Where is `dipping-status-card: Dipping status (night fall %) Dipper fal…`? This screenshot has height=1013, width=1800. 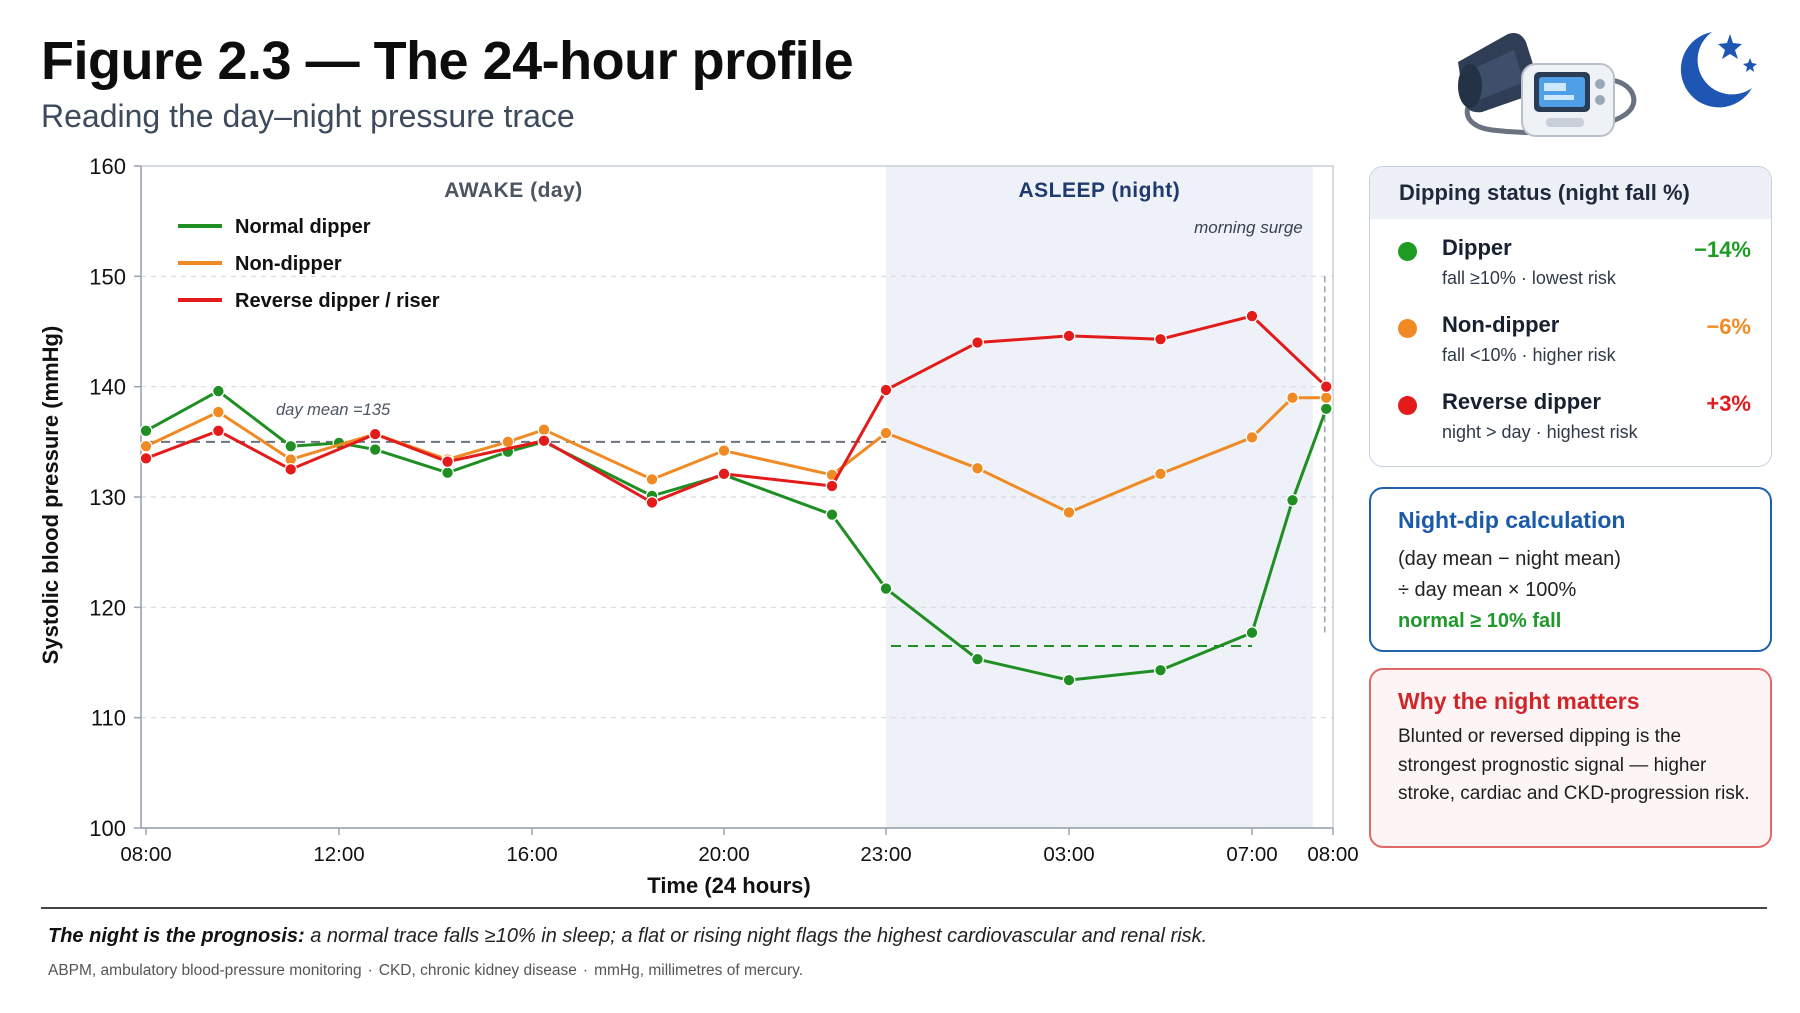 dipping-status-card: Dipping status (night fall %) Dipper fal… is located at coordinates (1570, 316).